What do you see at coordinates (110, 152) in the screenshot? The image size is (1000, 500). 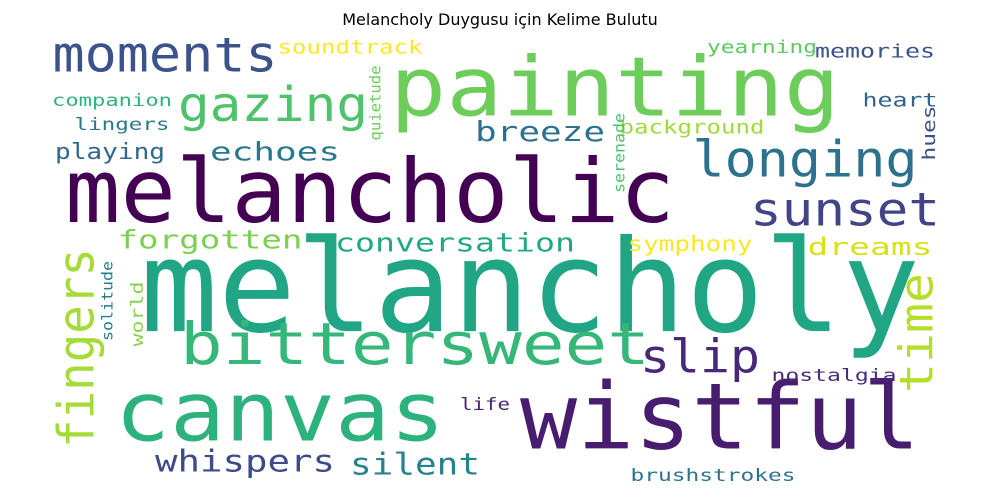 I see `word-playing: playing` at bounding box center [110, 152].